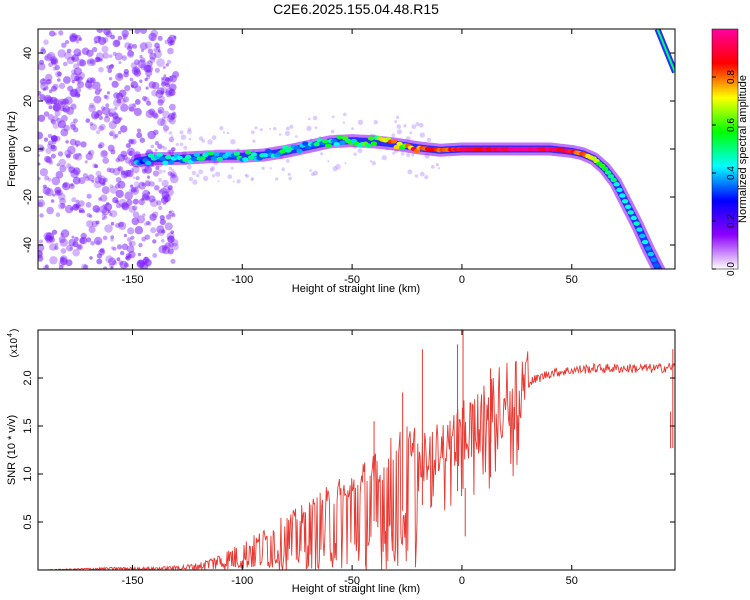  I want to click on y-tick-label: 20, so click(28, 101).